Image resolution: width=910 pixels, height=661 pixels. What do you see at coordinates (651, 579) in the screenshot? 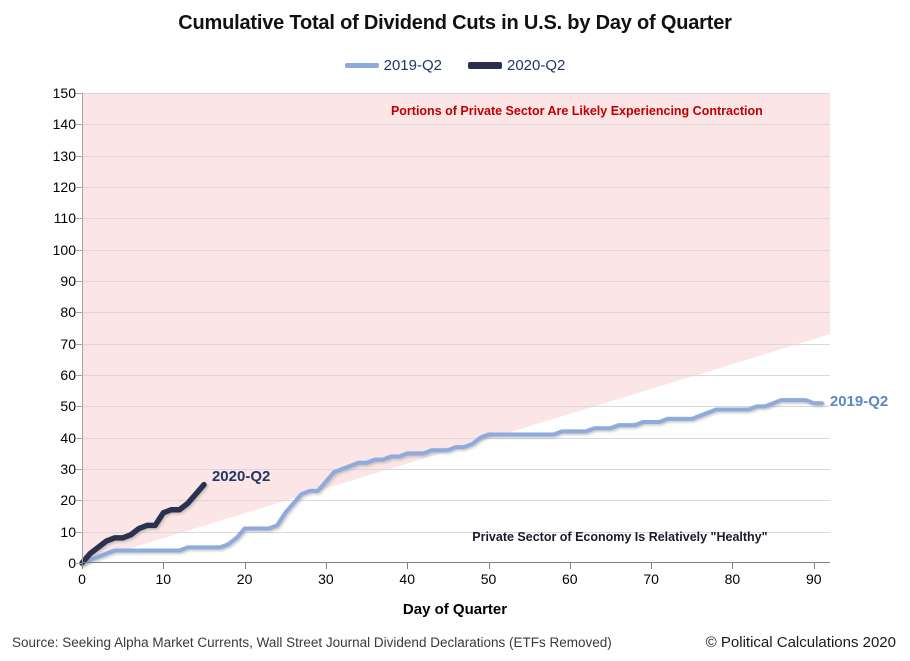
I see `x-tick-label: 70` at bounding box center [651, 579].